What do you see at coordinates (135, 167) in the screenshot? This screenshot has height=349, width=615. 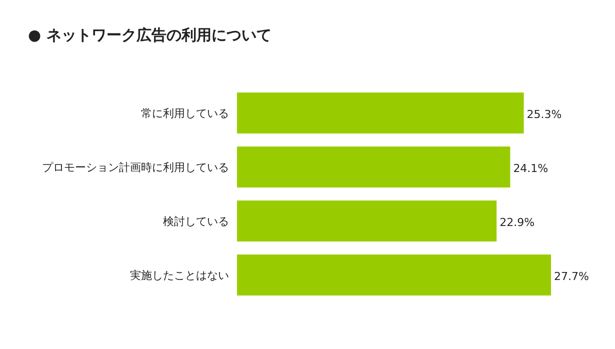 I see `y-tick-label: プロモーション計画時に利用している` at bounding box center [135, 167].